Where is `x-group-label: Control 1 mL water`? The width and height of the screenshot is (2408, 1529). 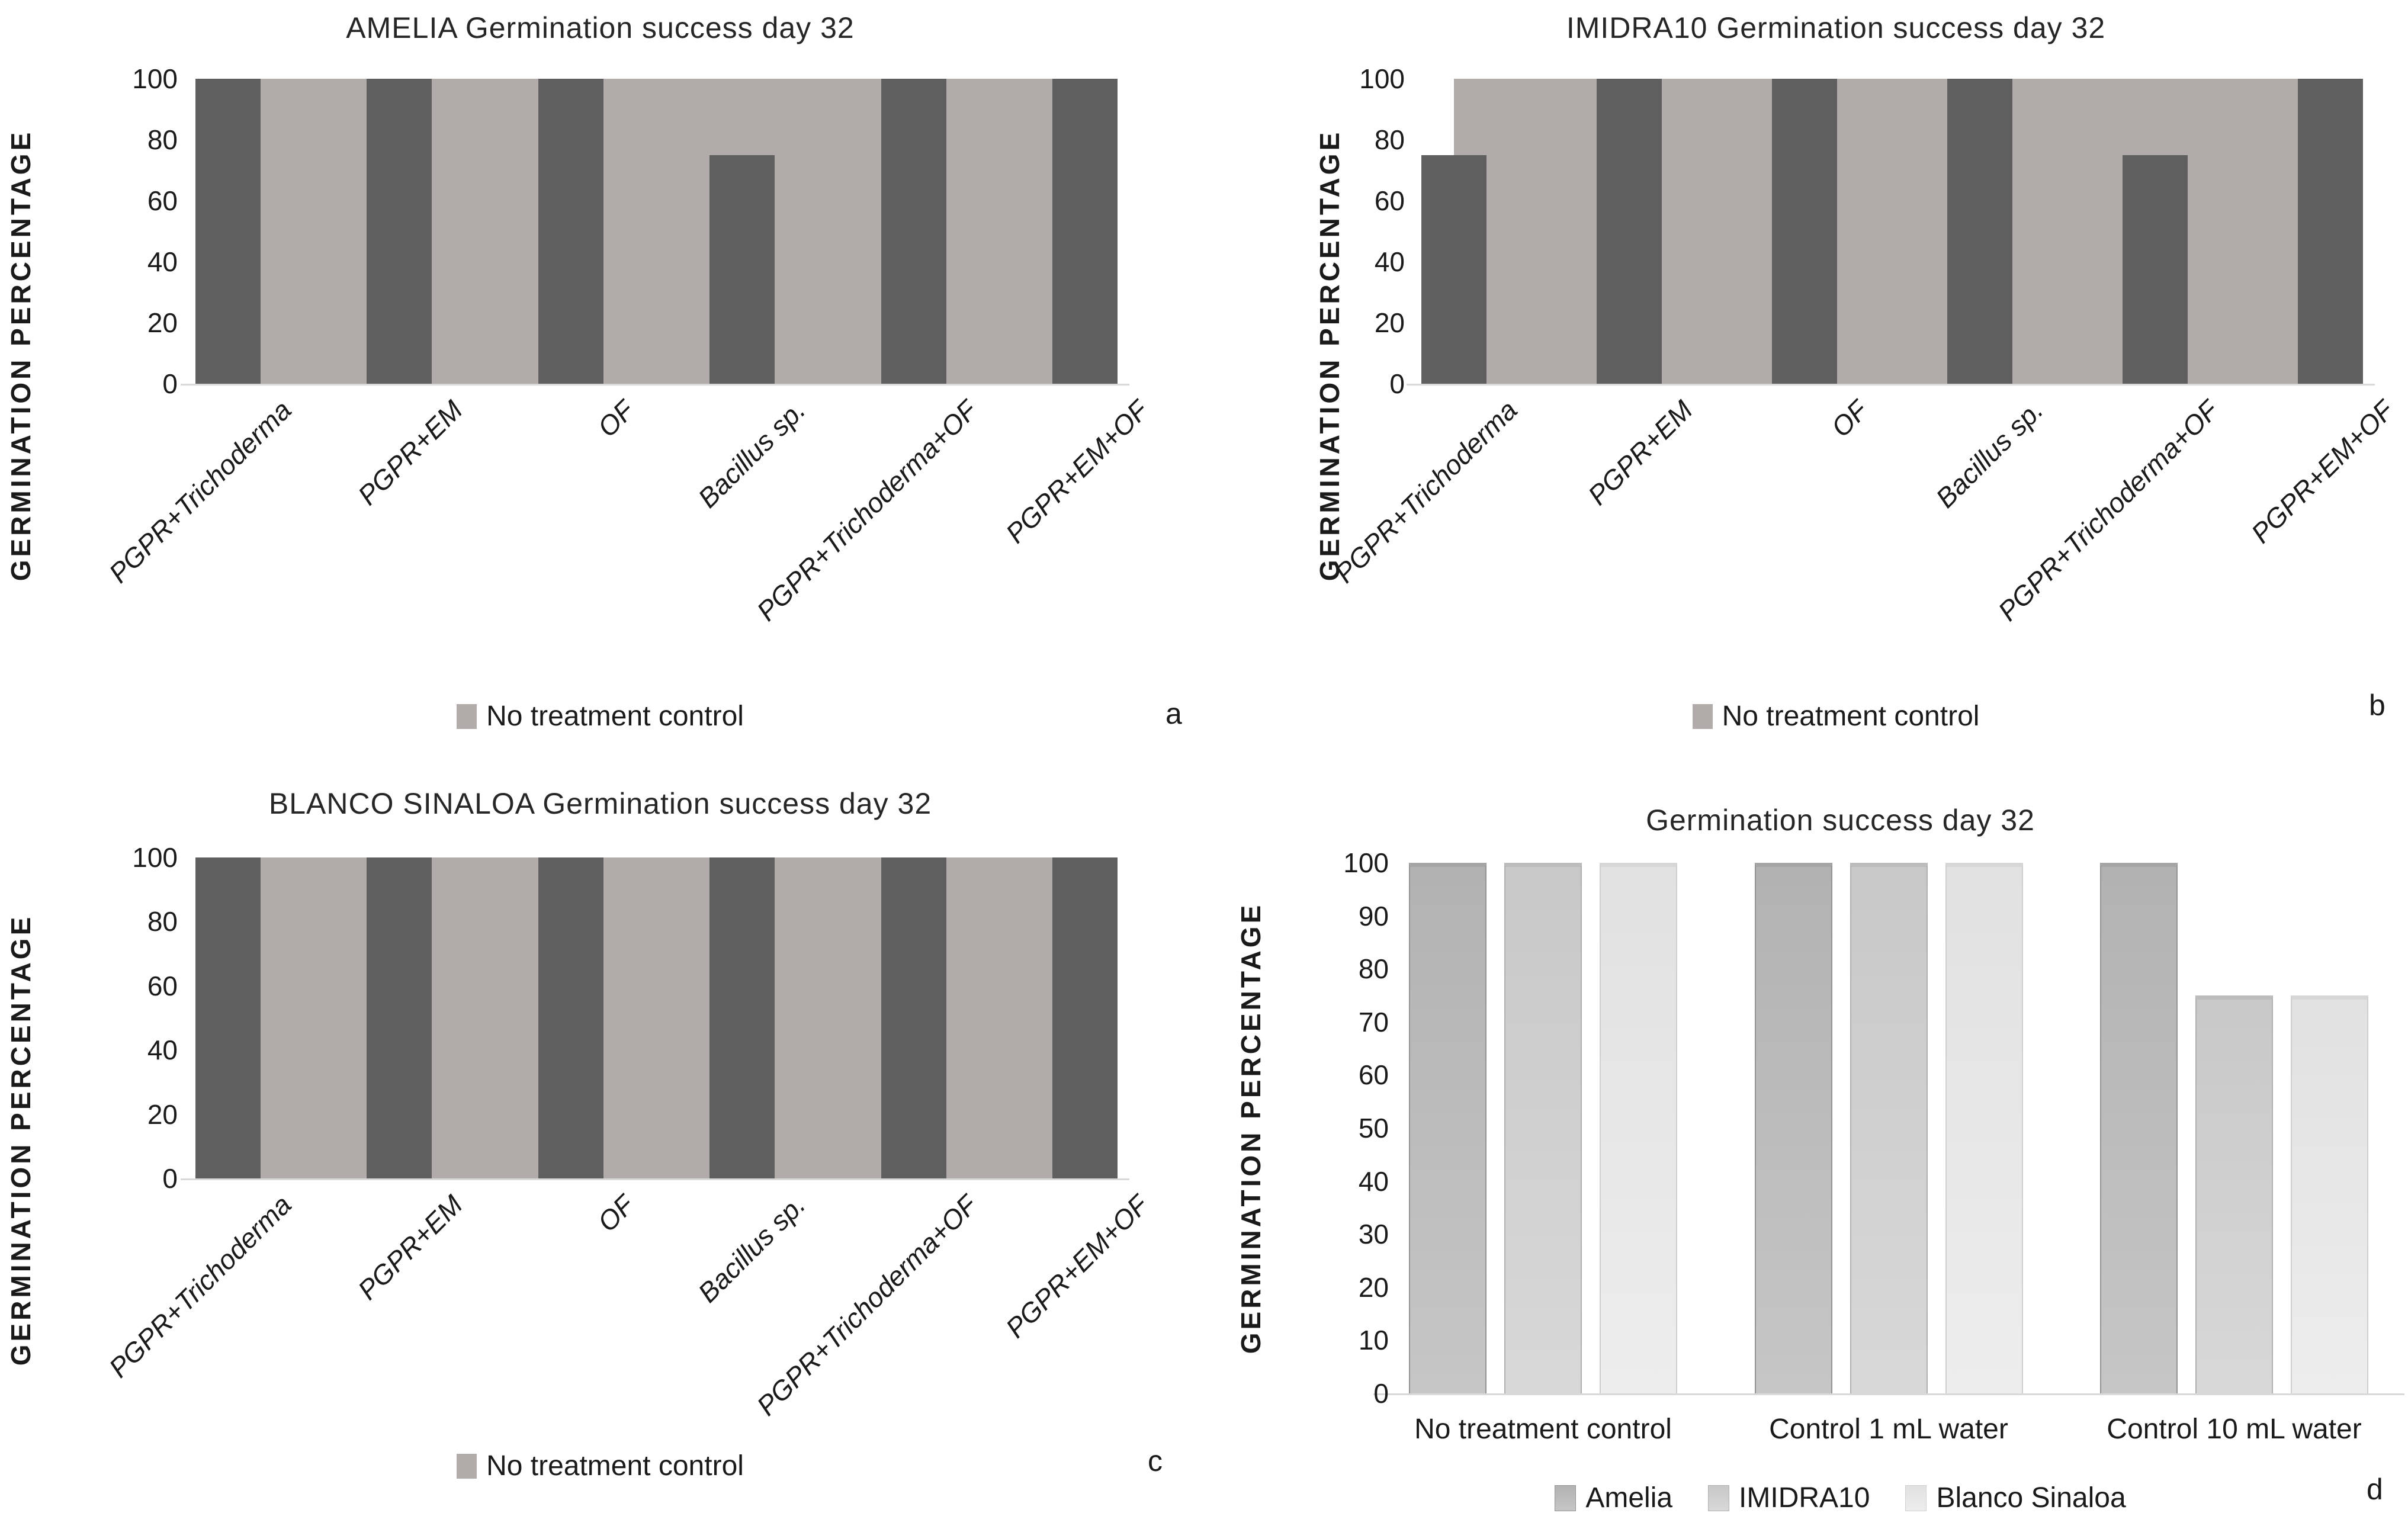 x-group-label: Control 1 mL water is located at coordinates (1888, 1429).